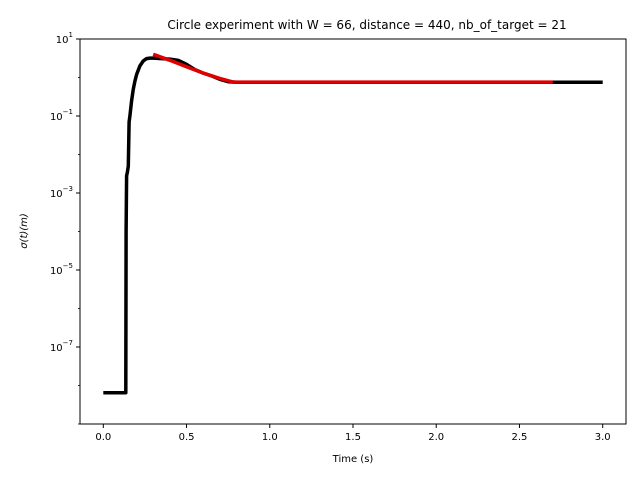 The image size is (640, 480). What do you see at coordinates (270, 437) in the screenshot?
I see `x-tick-label: 1.0` at bounding box center [270, 437].